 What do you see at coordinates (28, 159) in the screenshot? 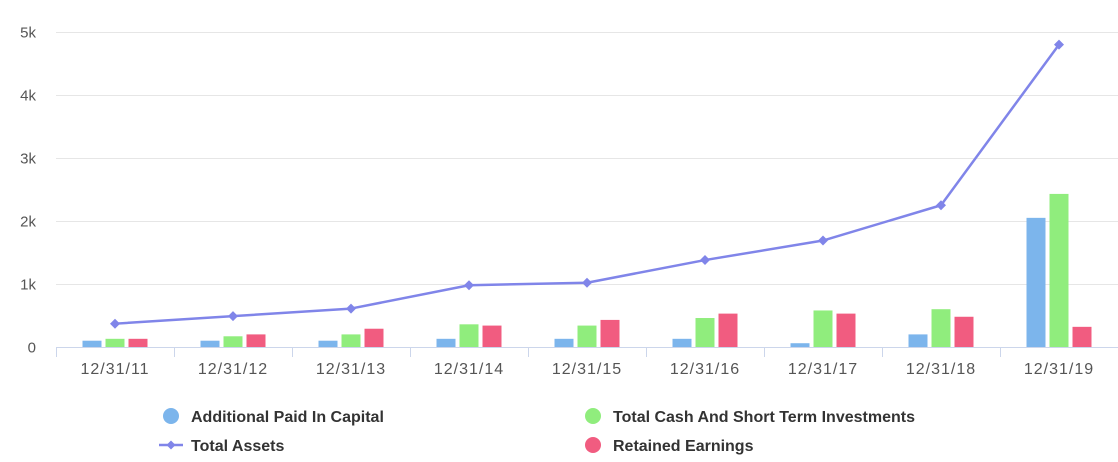
I see `y-tick-label: 3k` at bounding box center [28, 159].